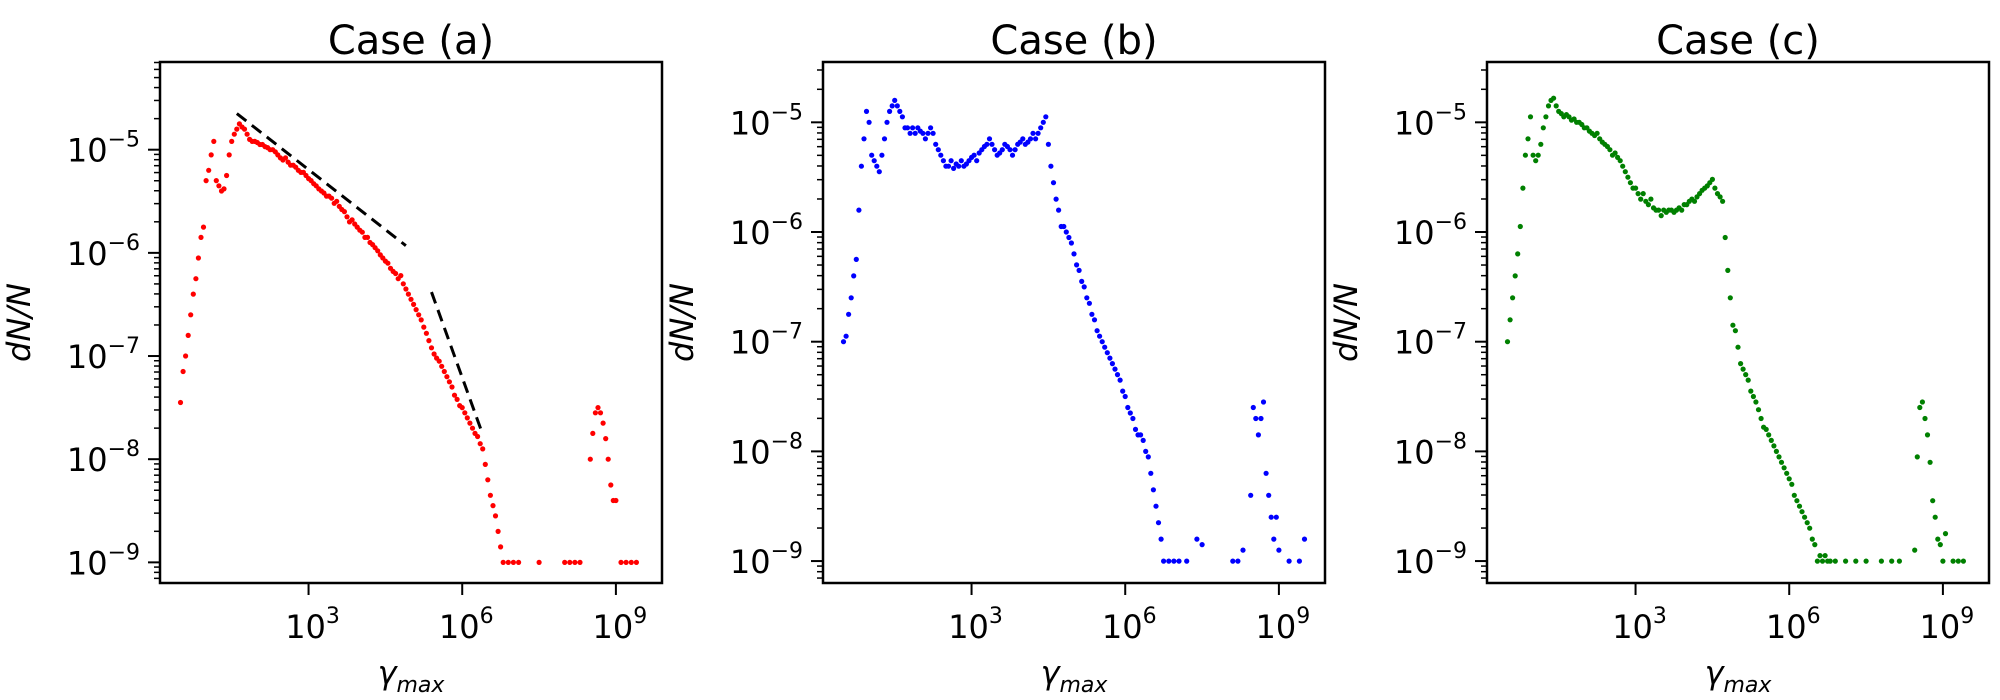 The image size is (2000, 700). I want to click on power-law-guide-line, so click(321, 179).